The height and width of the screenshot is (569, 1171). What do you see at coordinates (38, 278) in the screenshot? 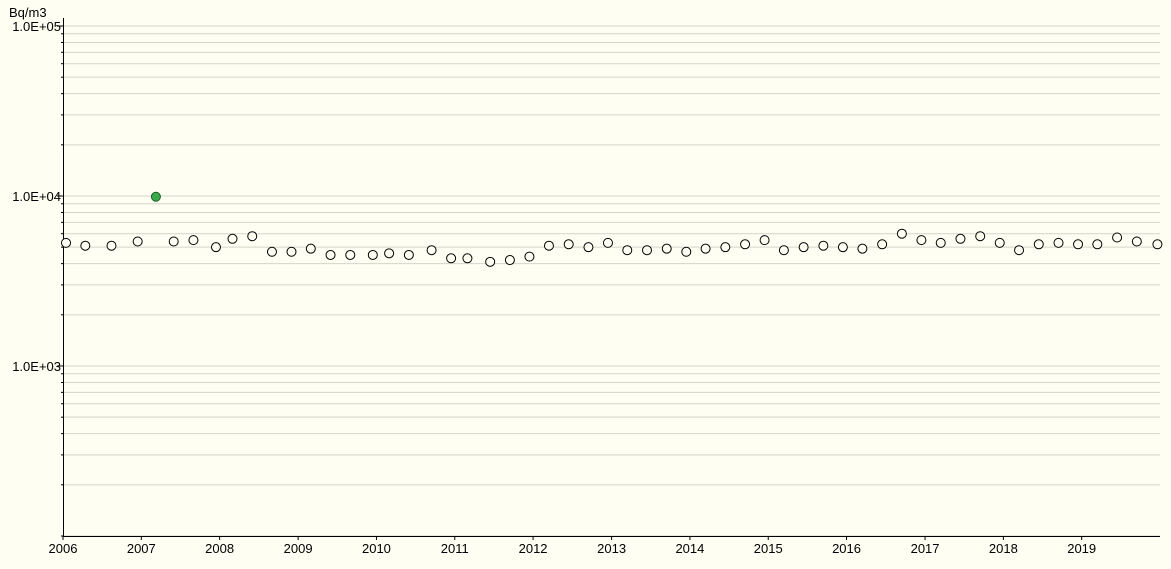
I see `y-axis-ticks: 1.0E+05 1.0E+04 1.0E+03` at bounding box center [38, 278].